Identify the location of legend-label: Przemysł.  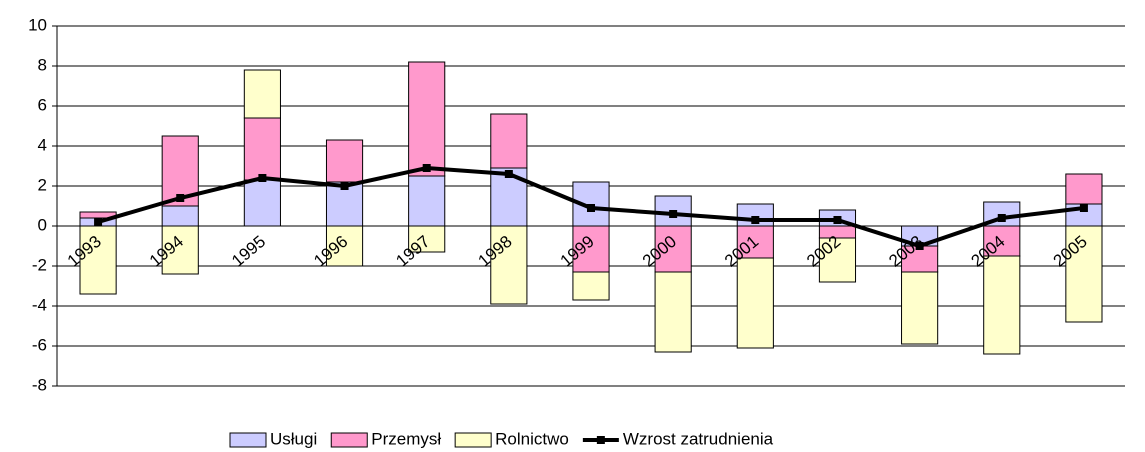
(406, 438).